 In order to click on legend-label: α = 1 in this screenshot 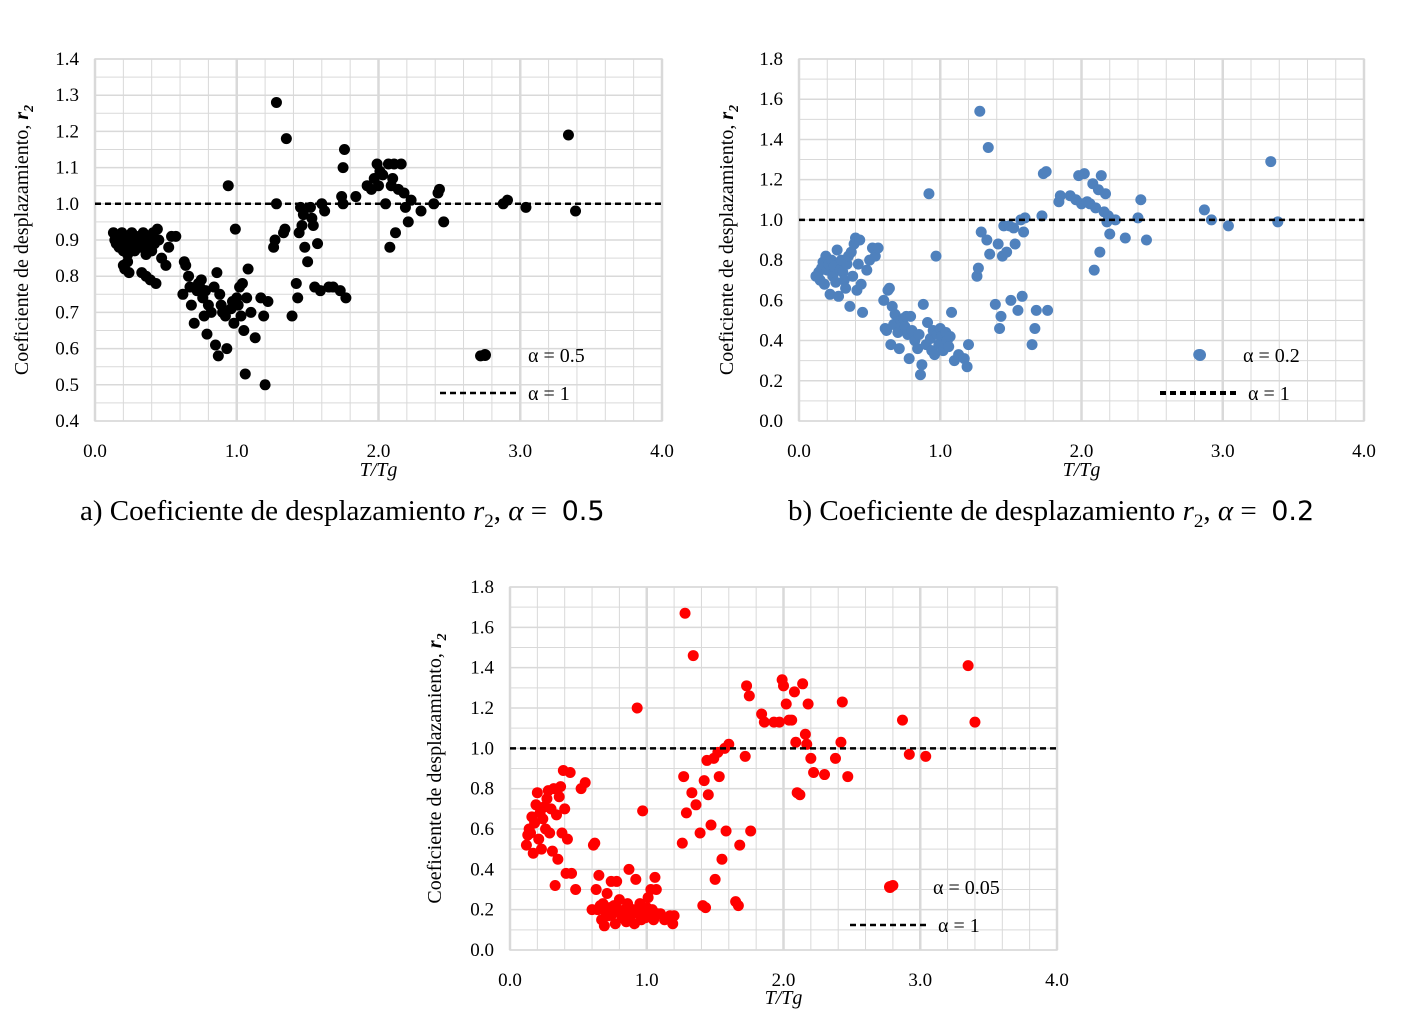, I will do `click(959, 926)`.